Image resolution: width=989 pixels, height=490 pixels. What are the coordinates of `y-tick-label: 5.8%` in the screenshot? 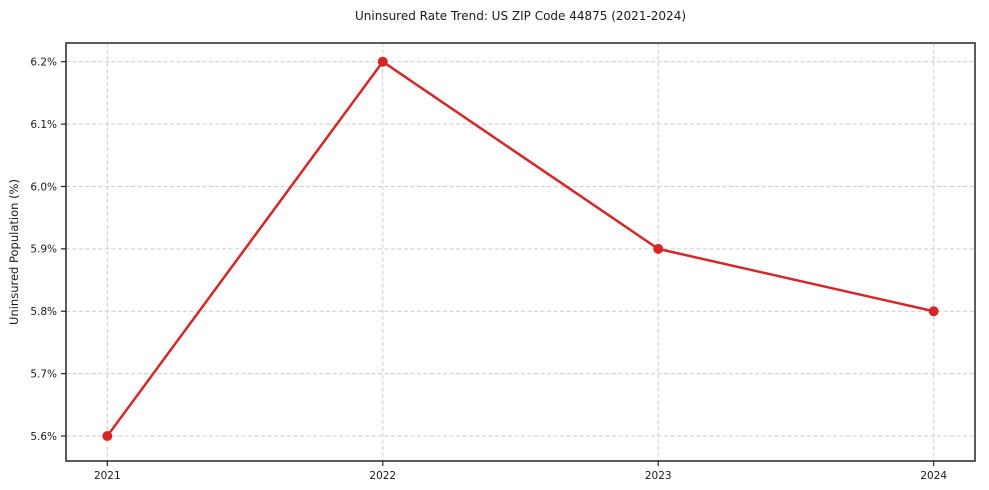 It's located at (43, 312).